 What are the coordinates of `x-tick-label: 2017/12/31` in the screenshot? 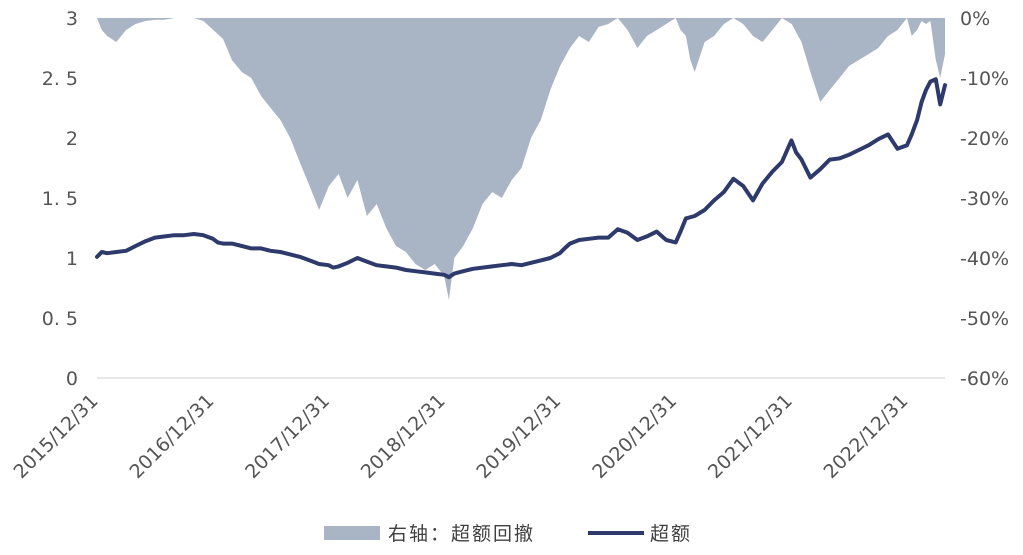 It's located at (287, 436).